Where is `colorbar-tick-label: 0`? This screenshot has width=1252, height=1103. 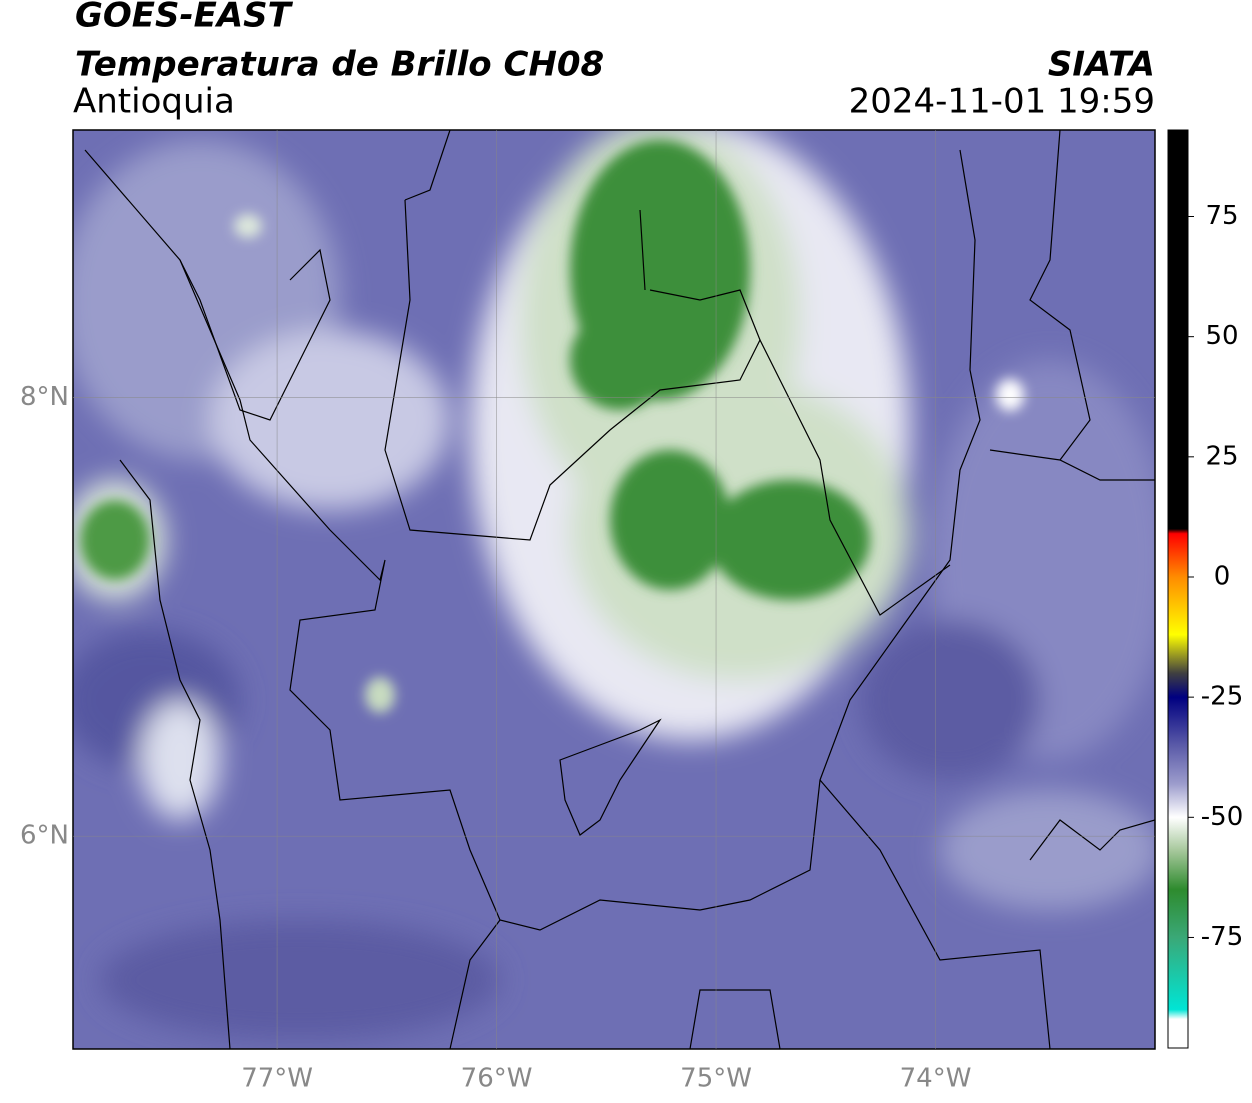 colorbar-tick-label: 0 is located at coordinates (1222, 576).